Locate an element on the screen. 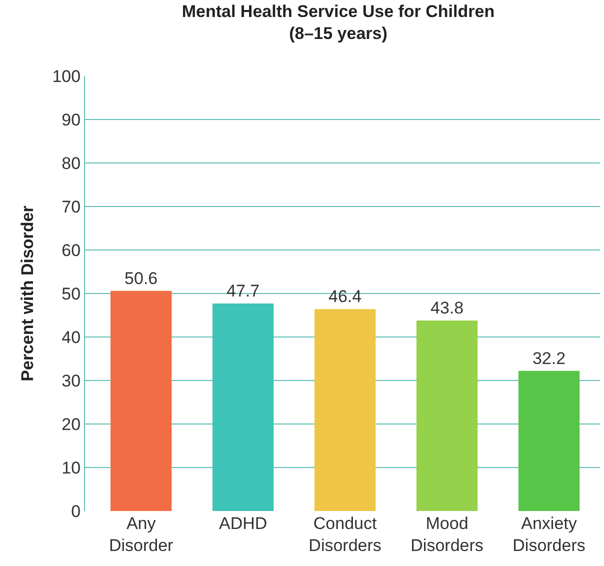 This screenshot has height=566, width=604. x-tick-label: Any Disorder is located at coordinates (141, 535).